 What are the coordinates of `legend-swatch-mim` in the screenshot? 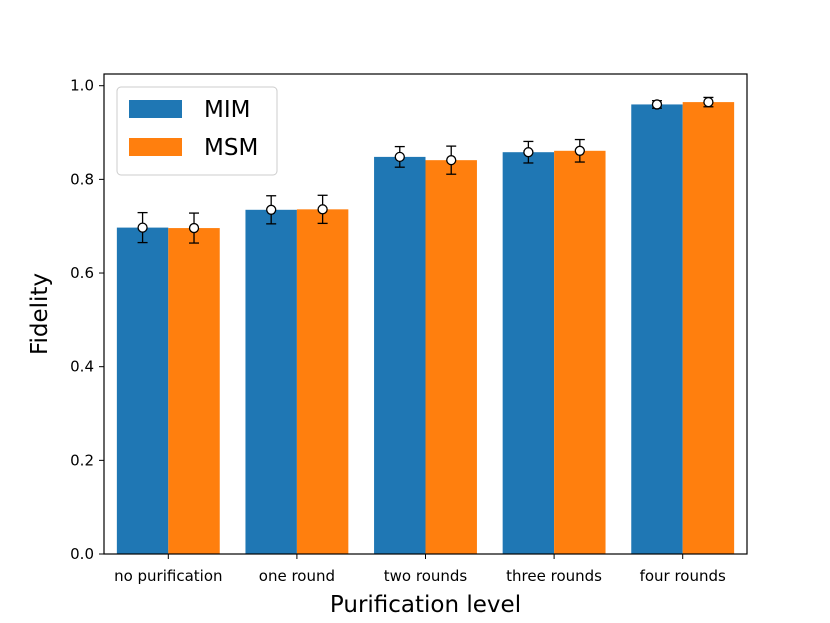 It's located at (155, 109).